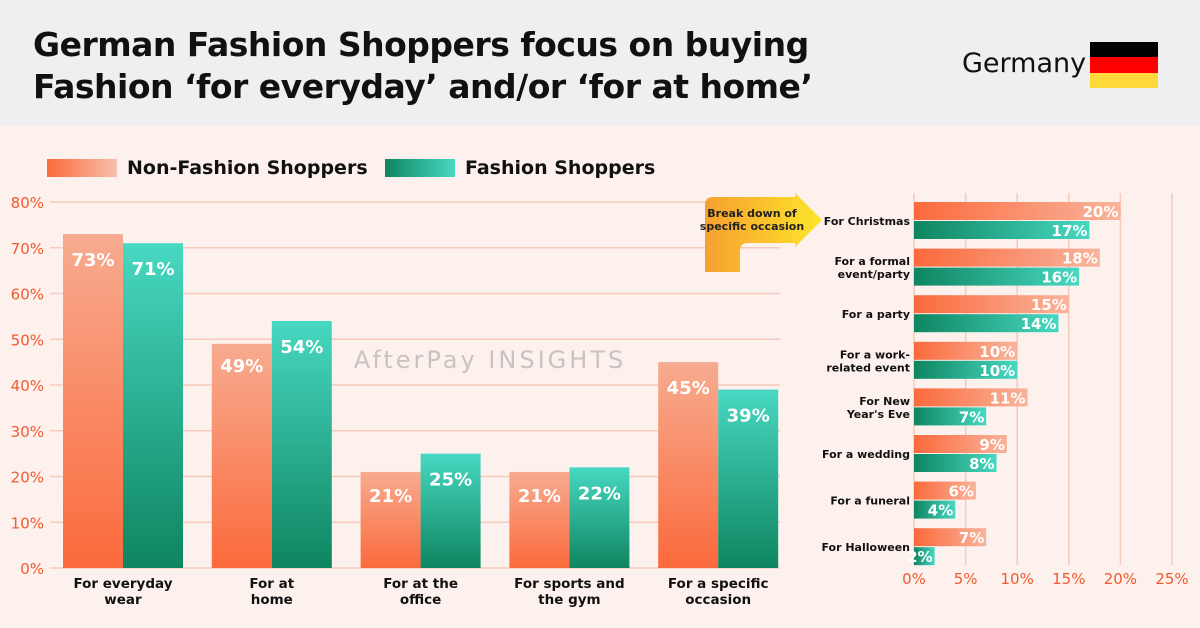 Image resolution: width=1200 pixels, height=628 pixels. What do you see at coordinates (27, 432) in the screenshot?
I see `y-tick-label: 30%` at bounding box center [27, 432].